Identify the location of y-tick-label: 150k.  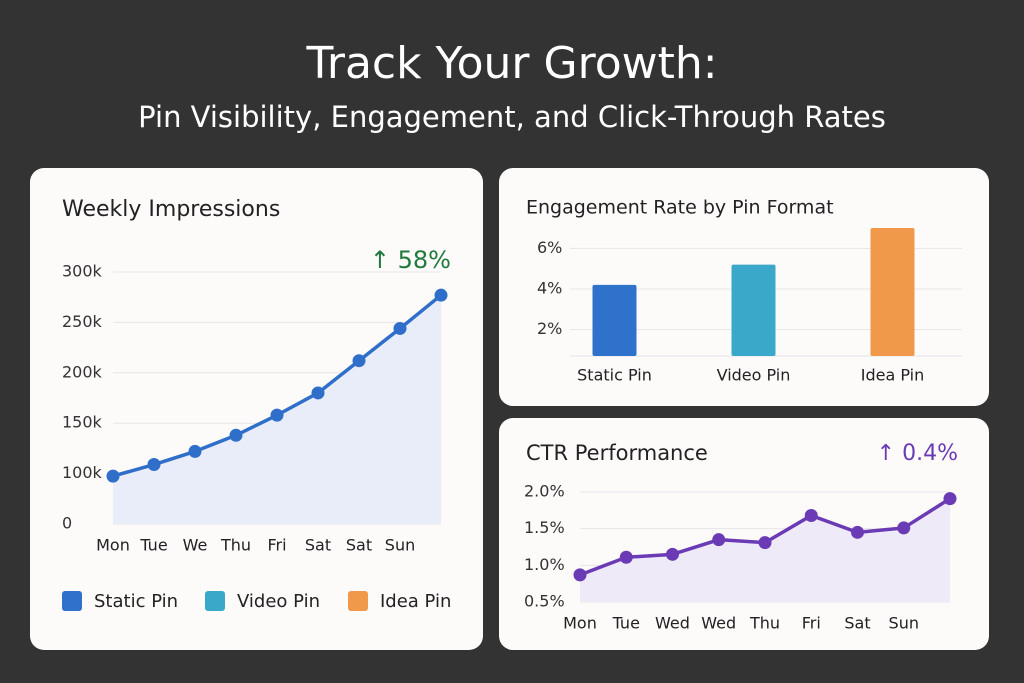
(82, 422).